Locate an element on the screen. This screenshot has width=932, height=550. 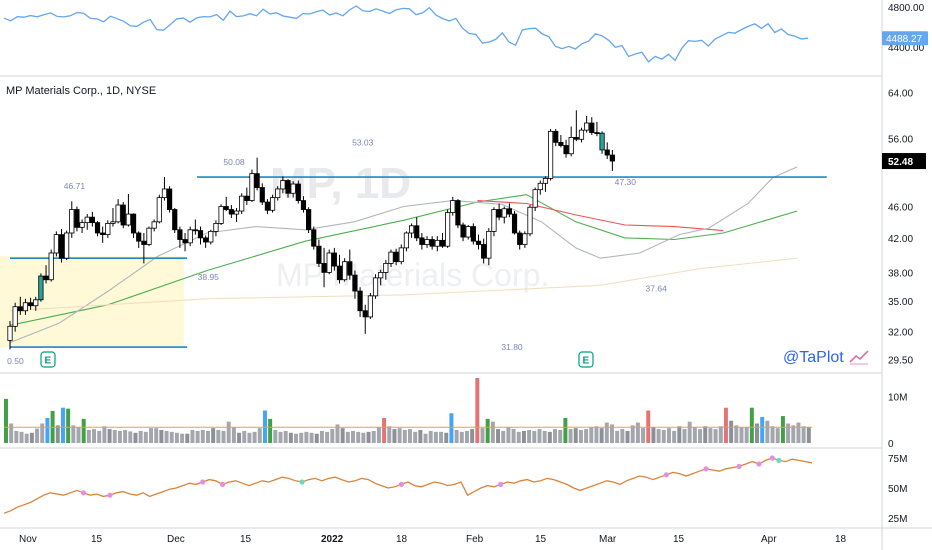
last-price-value: 52.48 is located at coordinates (900, 162).